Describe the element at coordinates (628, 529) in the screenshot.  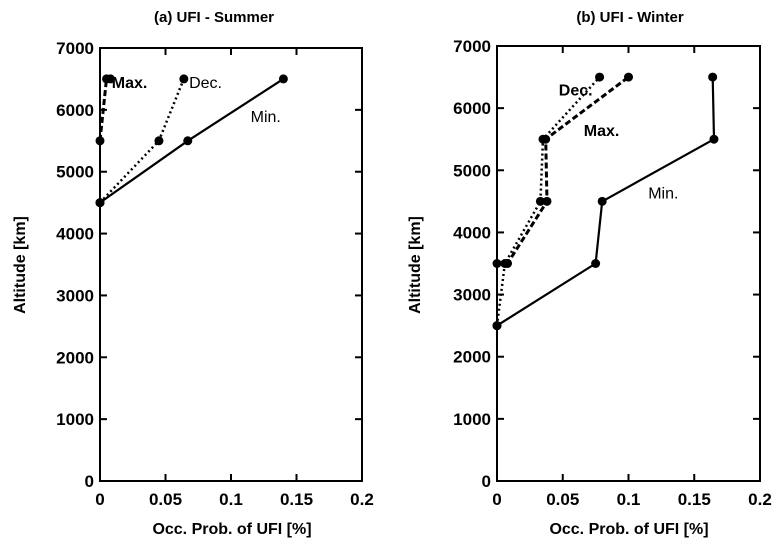
I see `panel-b-xlabel: Occ. Prob. of UFI [%]` at that location.